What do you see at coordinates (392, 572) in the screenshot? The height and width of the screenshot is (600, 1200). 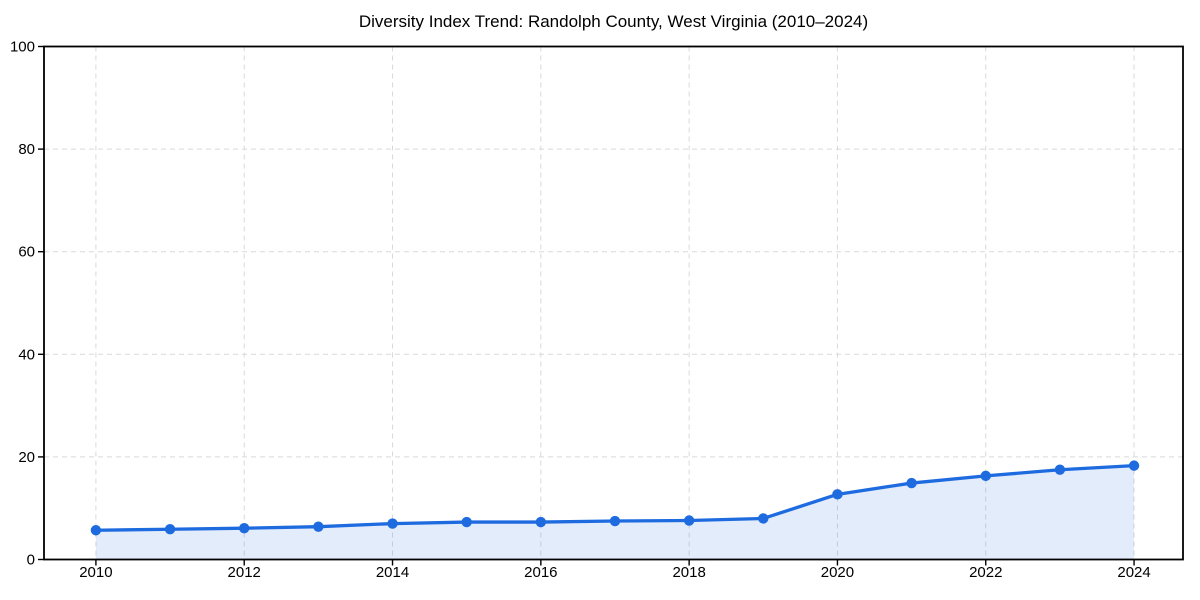 I see `x-tick-label: 2014` at bounding box center [392, 572].